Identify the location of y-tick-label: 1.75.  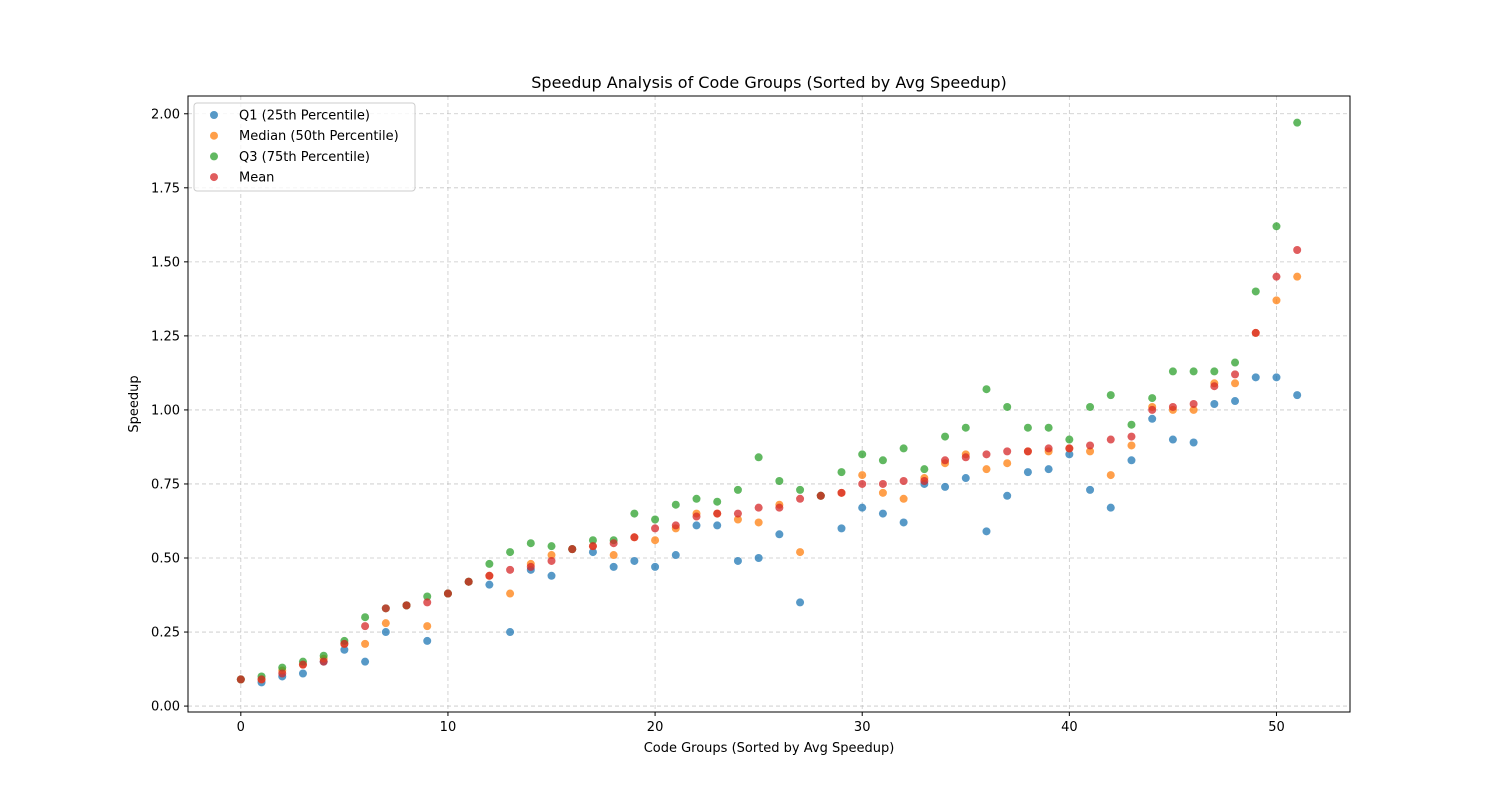
(165, 188).